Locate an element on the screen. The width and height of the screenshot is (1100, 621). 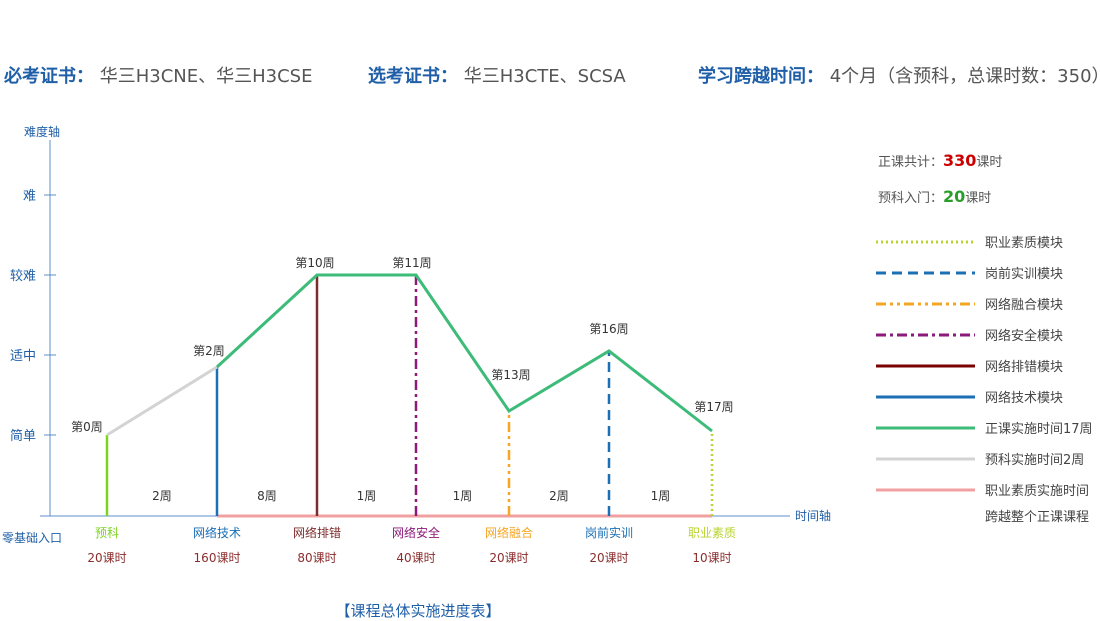
legend-label: 预科实施时间2周 is located at coordinates (1034, 460).